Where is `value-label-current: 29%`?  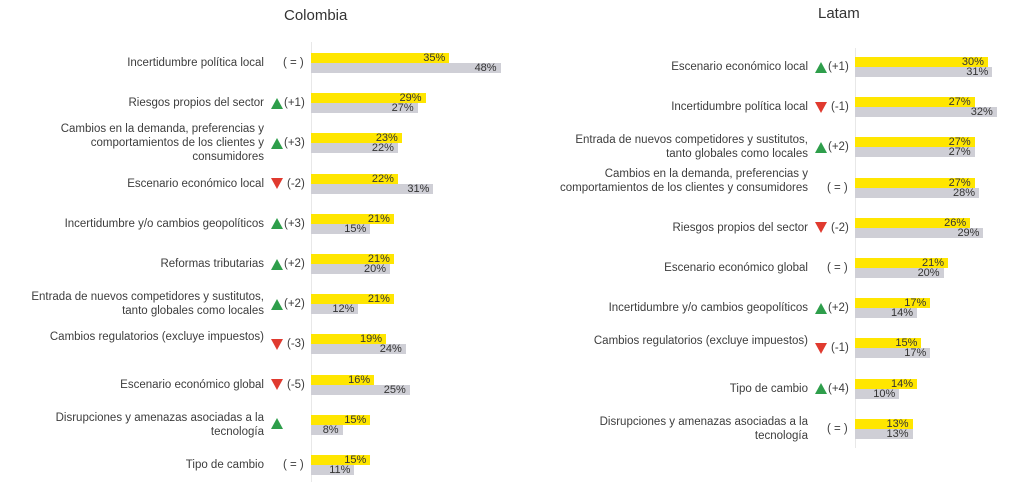
value-label-current: 29% is located at coordinates (410, 98).